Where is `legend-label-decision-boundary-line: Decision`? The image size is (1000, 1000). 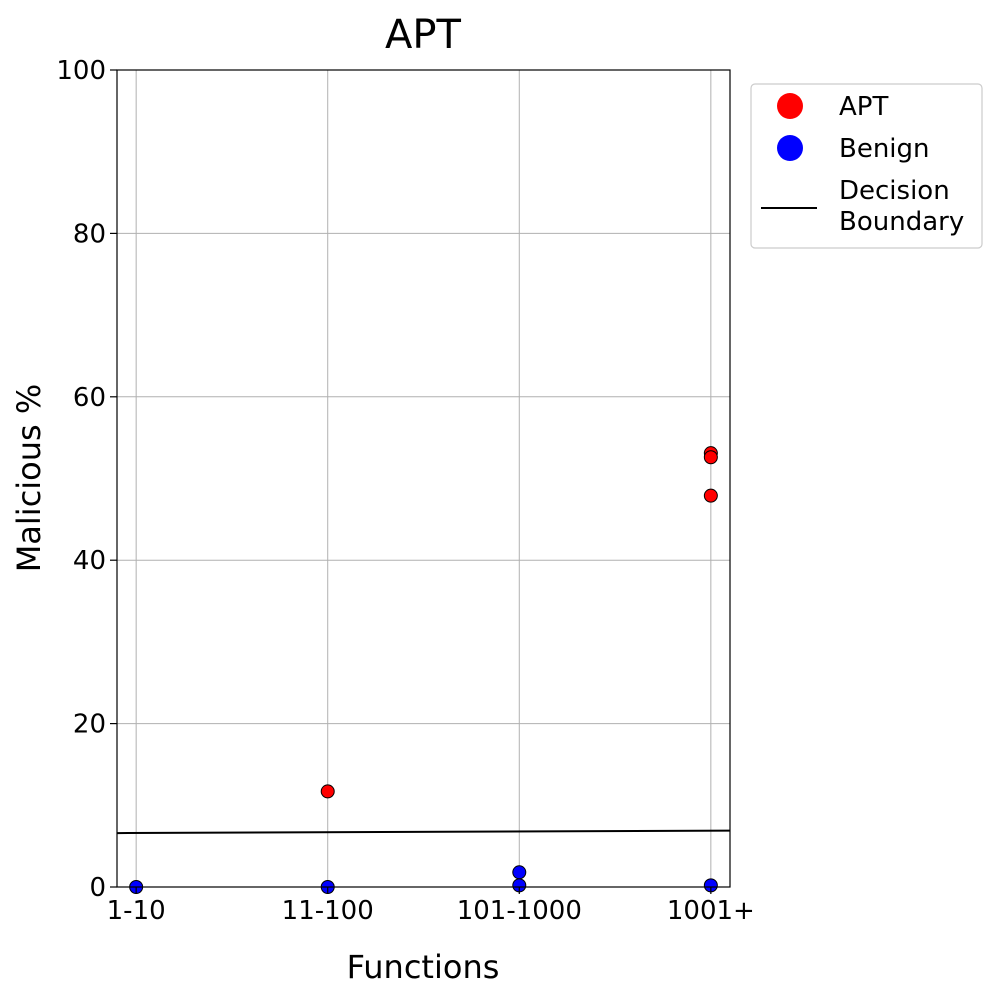 legend-label-decision-boundary-line: Decision is located at coordinates (894, 191).